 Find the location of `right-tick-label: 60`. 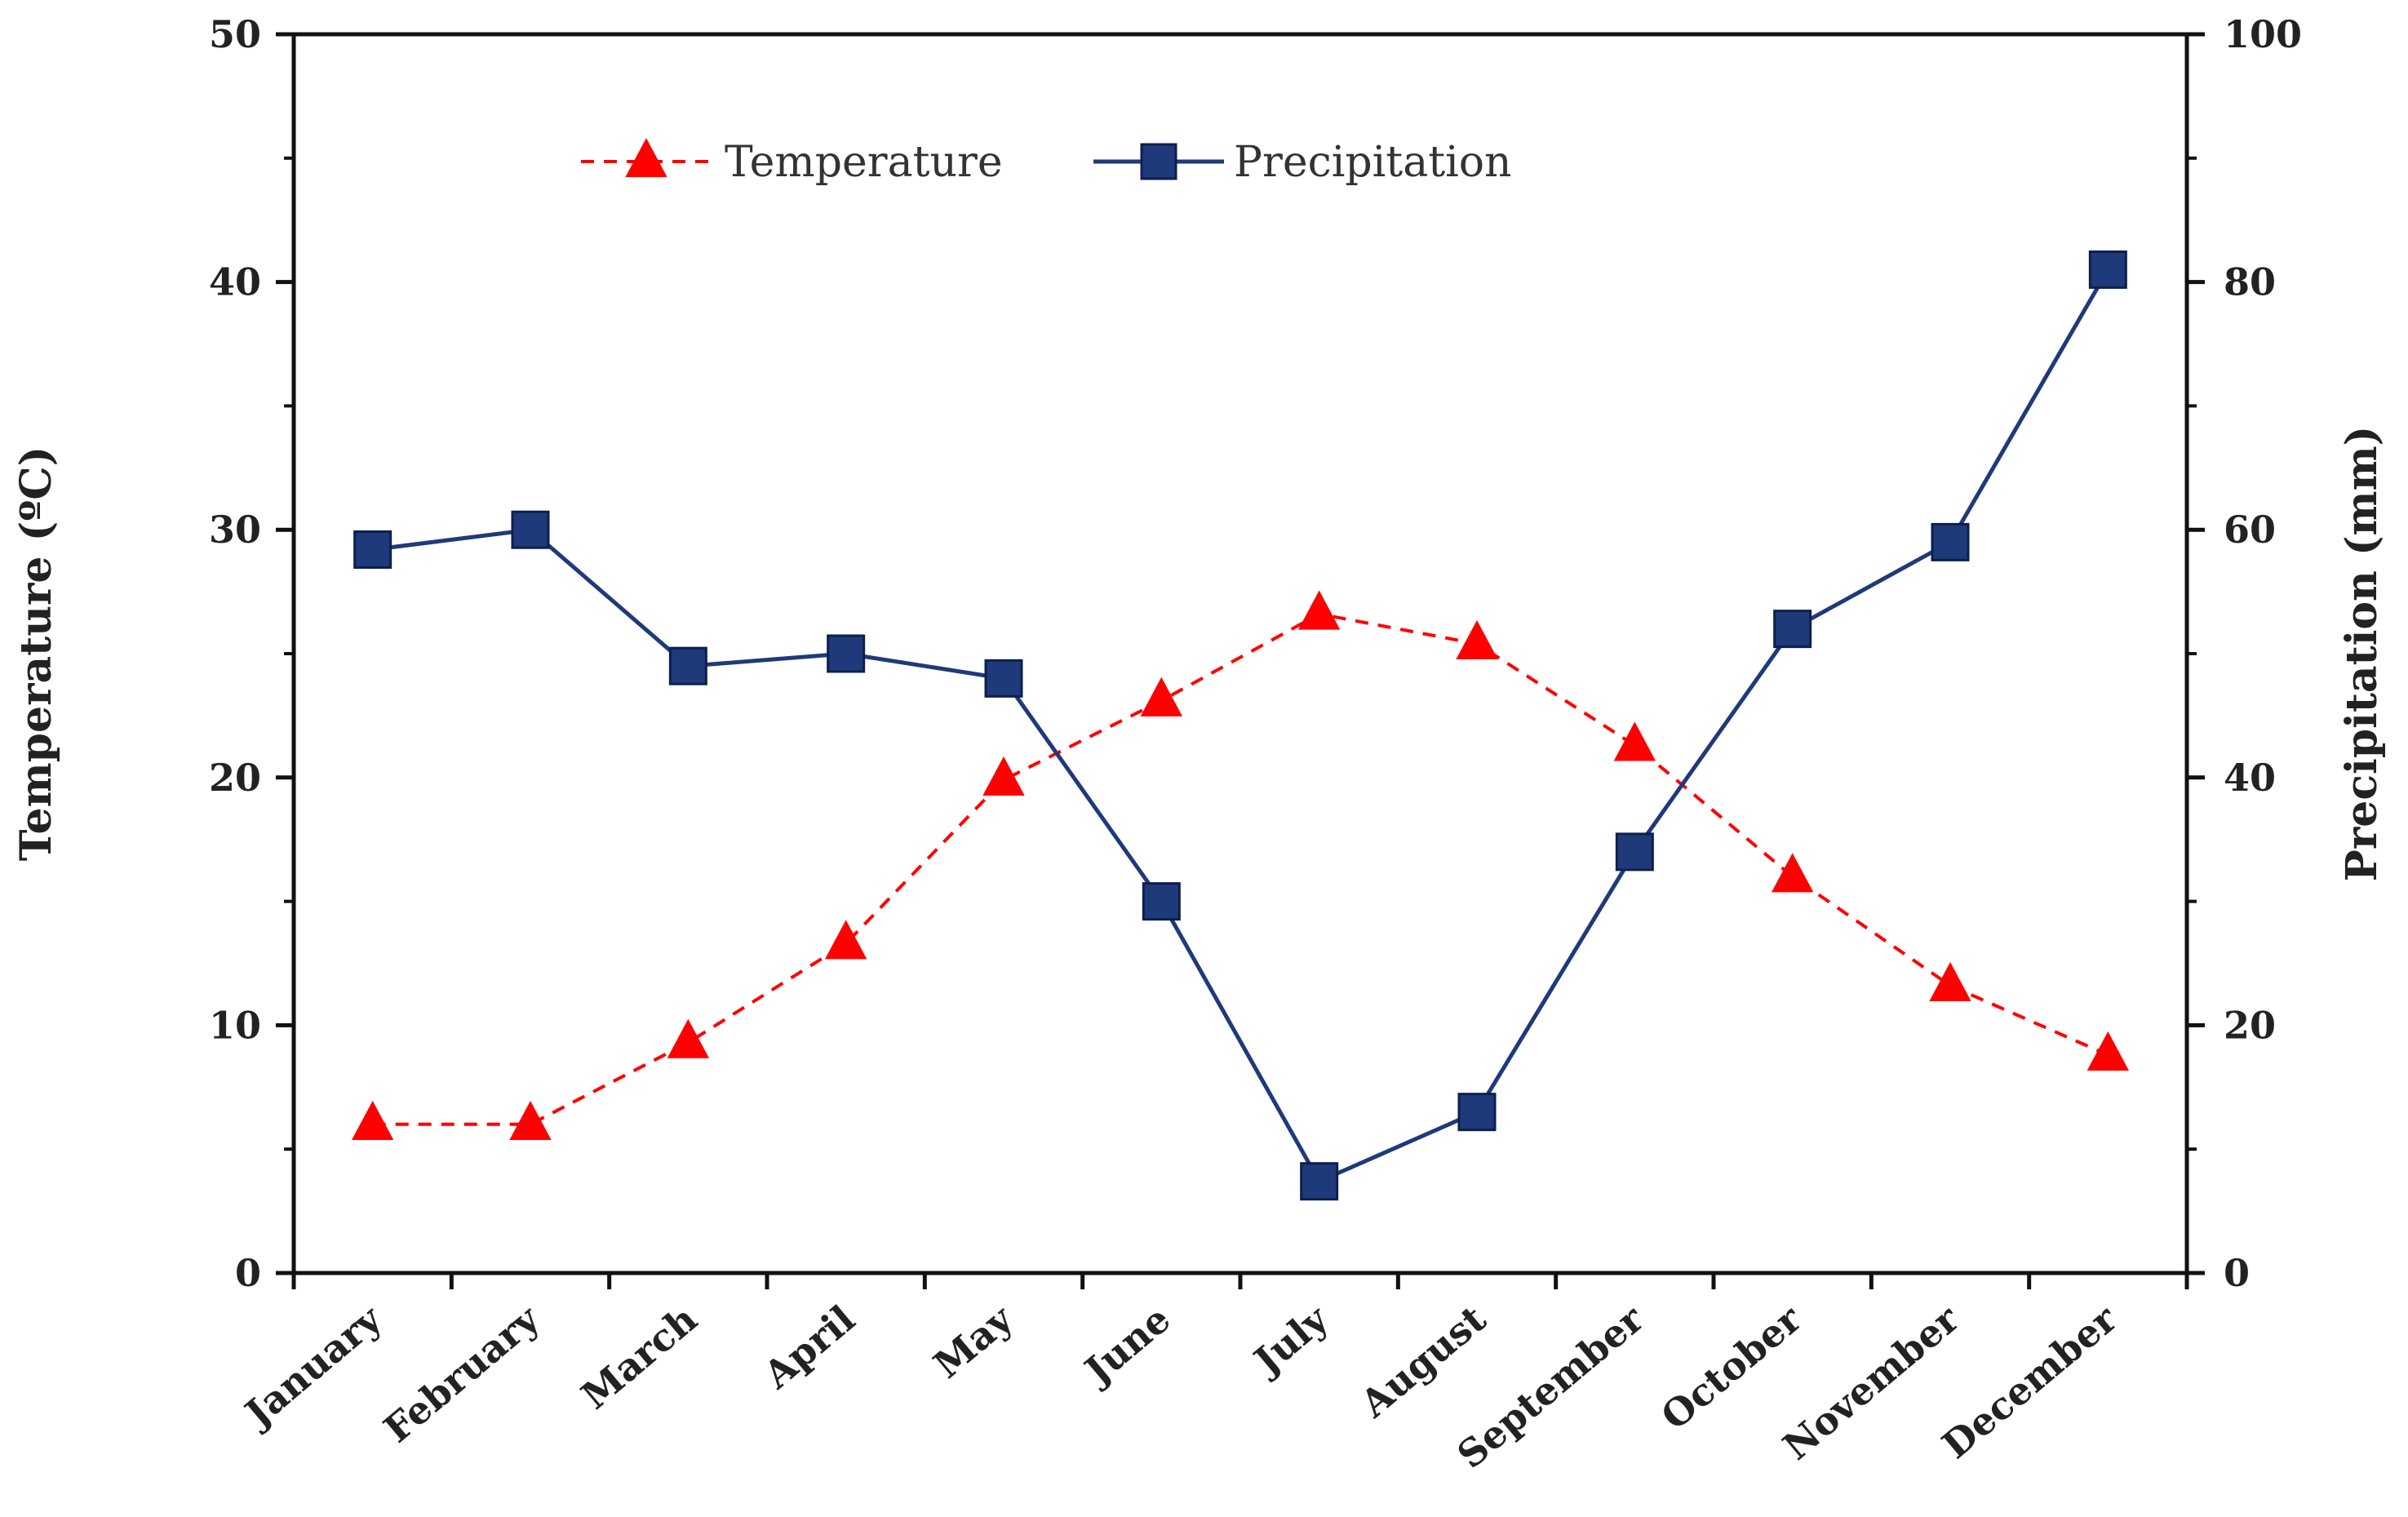

right-tick-label: 60 is located at coordinates (2250, 530).